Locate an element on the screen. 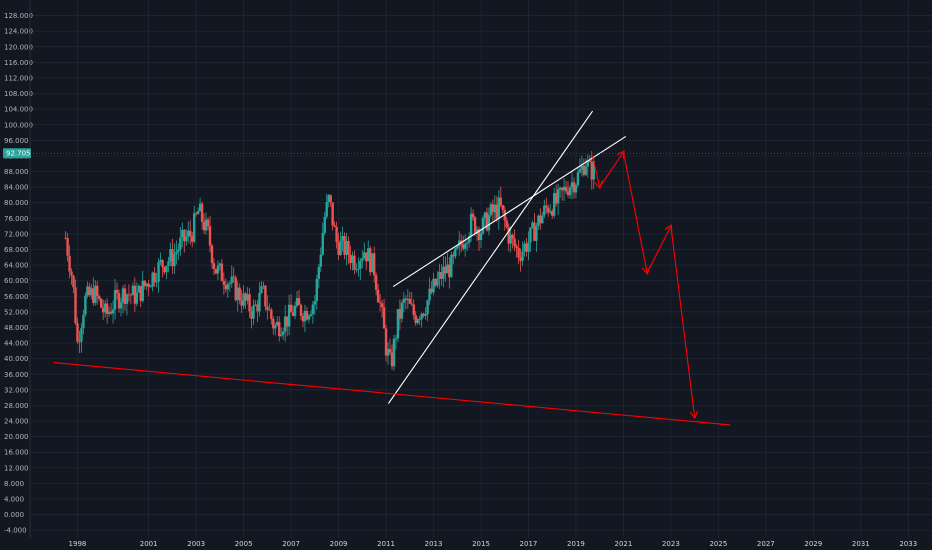 This screenshot has height=550, width=932. support-line is located at coordinates (392, 394).